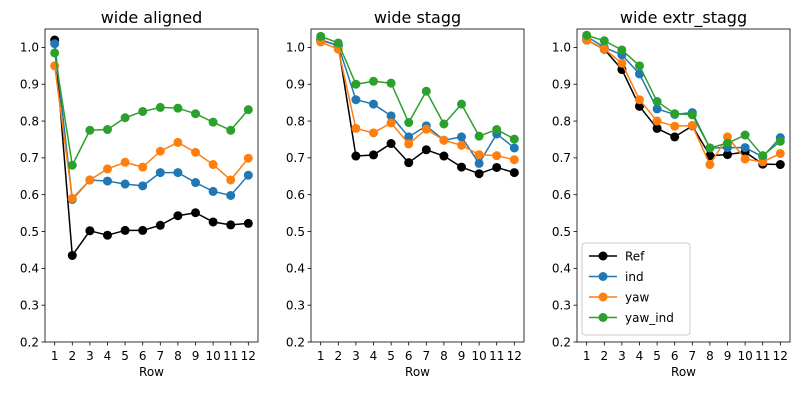 This screenshot has height=400, width=800. What do you see at coordinates (649, 318) in the screenshot?
I see `legend-label-yaw_ind: yaw_ind` at bounding box center [649, 318].